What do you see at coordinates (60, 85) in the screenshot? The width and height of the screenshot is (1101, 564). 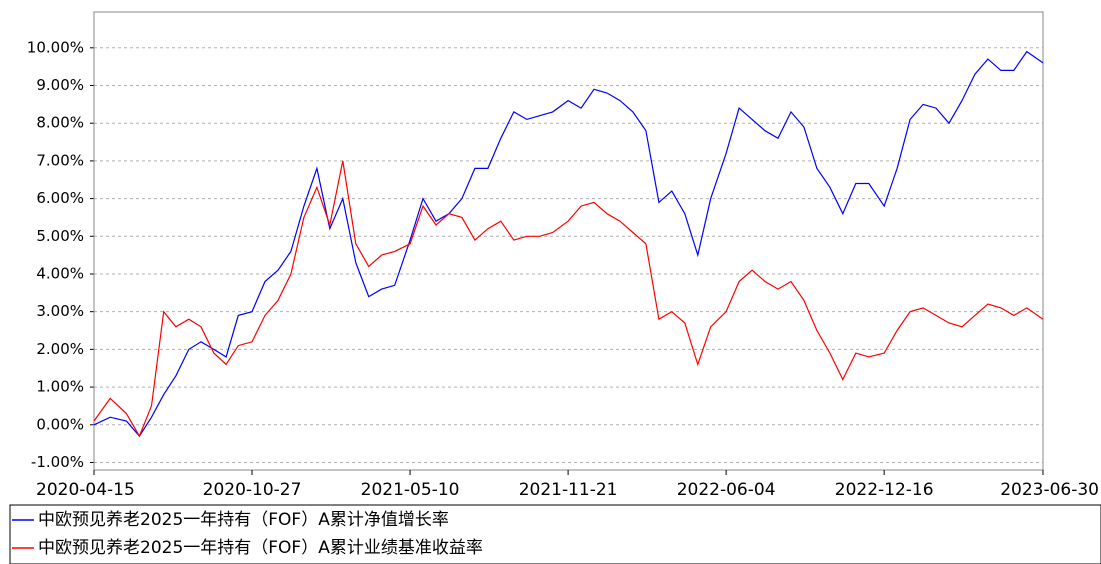 I see `y-tick-label: 9.00%` at bounding box center [60, 85].